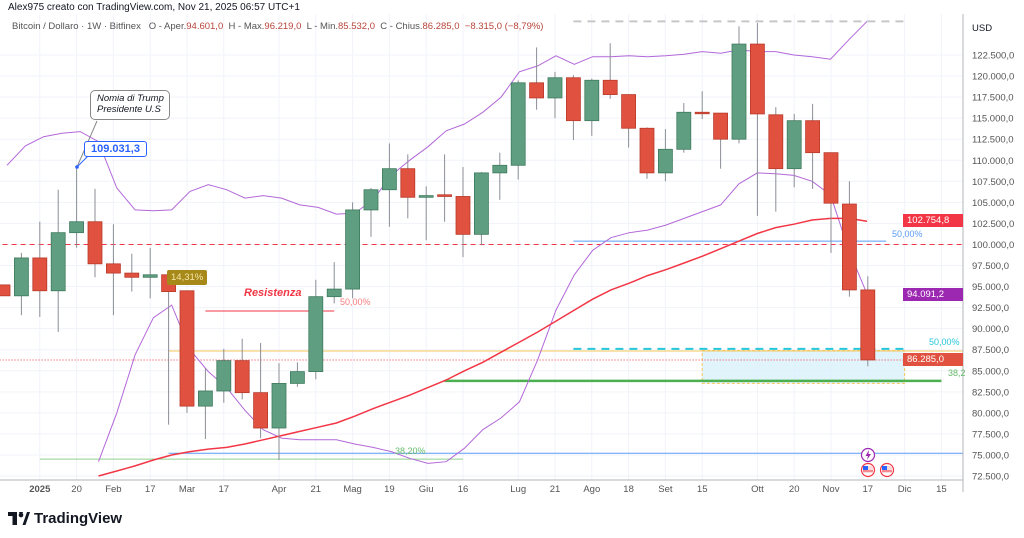 Image resolution: width=1024 pixels, height=538 pixels. What do you see at coordinates (205, 26) in the screenshot?
I see `open-value: 94.601,0` at bounding box center [205, 26].